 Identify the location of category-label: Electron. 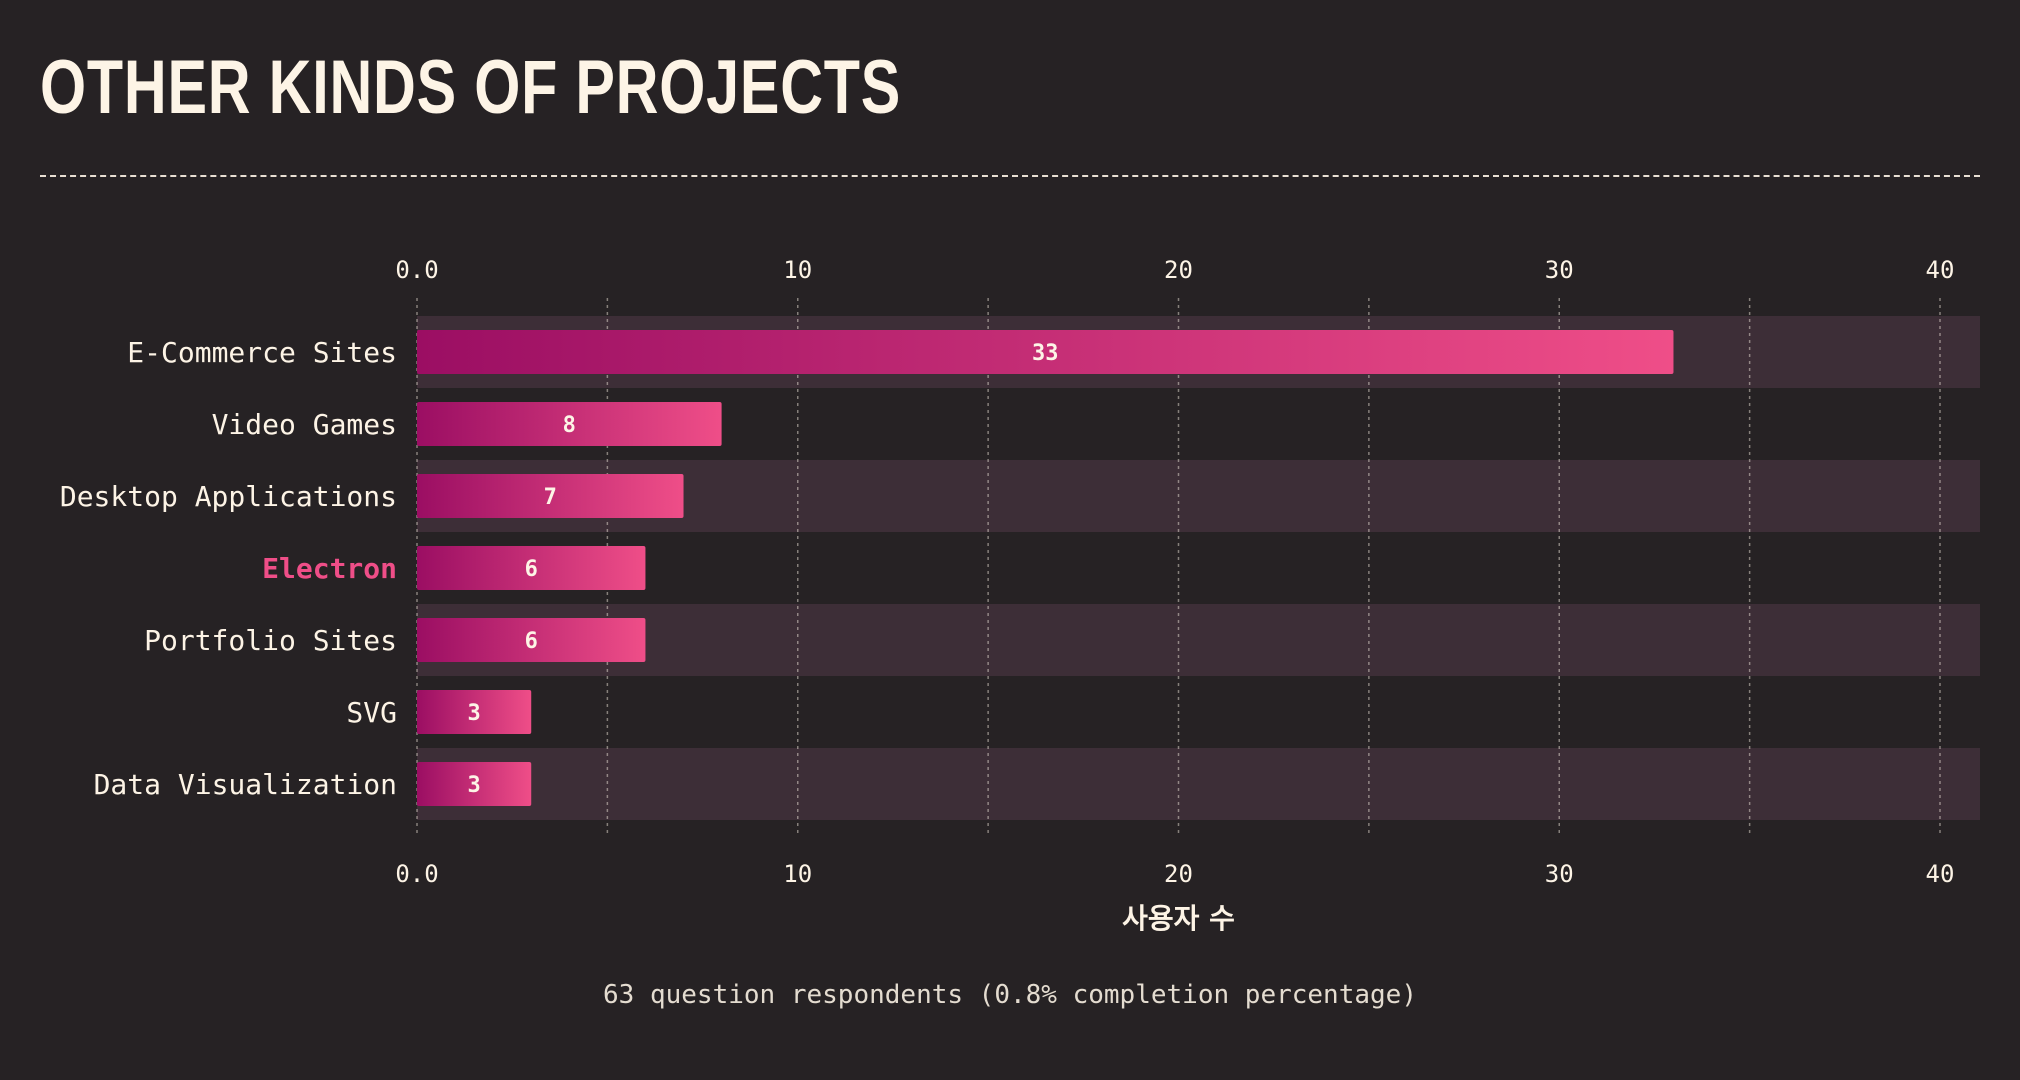
(329, 568).